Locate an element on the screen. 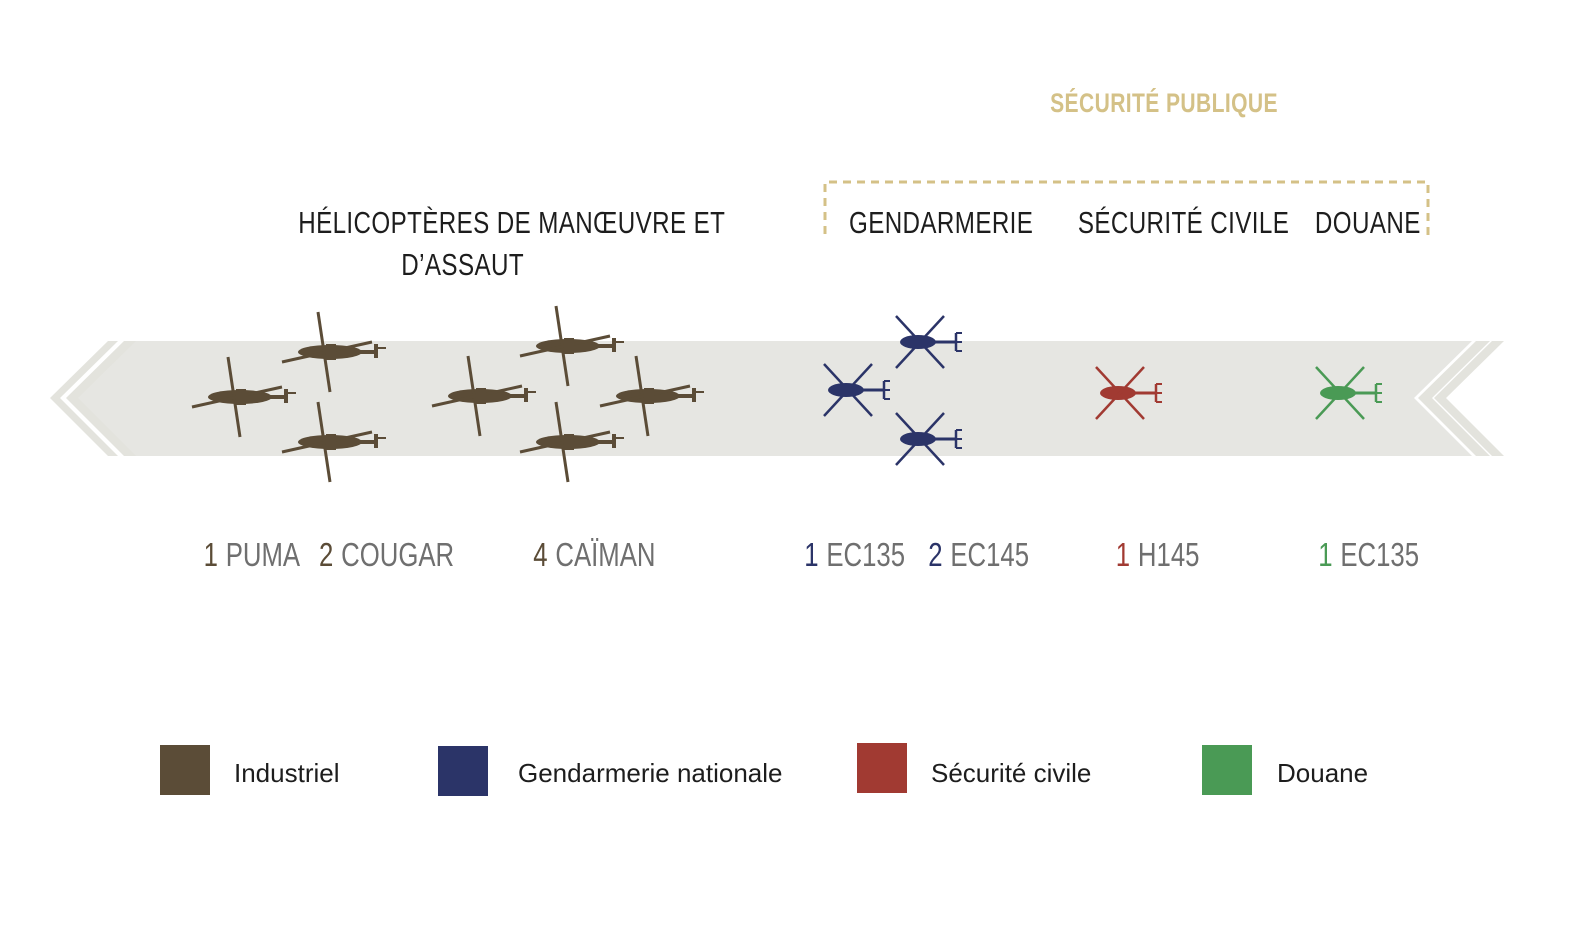 This screenshot has height=934, width=1578. count-cougar: 2 COUGAR is located at coordinates (377, 555).